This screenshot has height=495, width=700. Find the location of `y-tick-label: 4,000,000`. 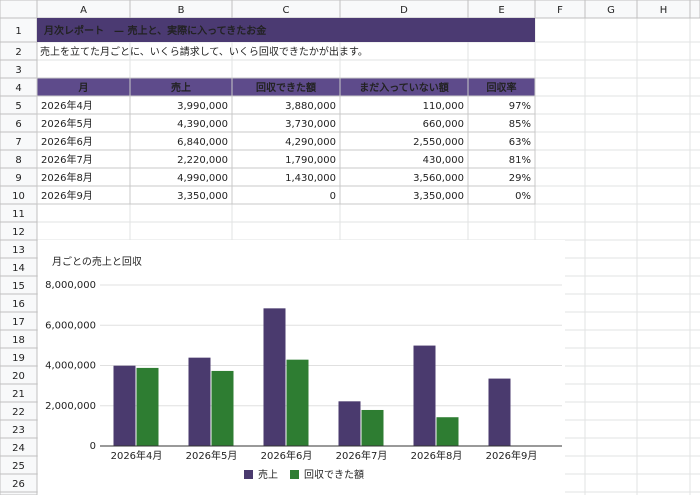

y-tick-label: 4,000,000 is located at coordinates (70, 366).